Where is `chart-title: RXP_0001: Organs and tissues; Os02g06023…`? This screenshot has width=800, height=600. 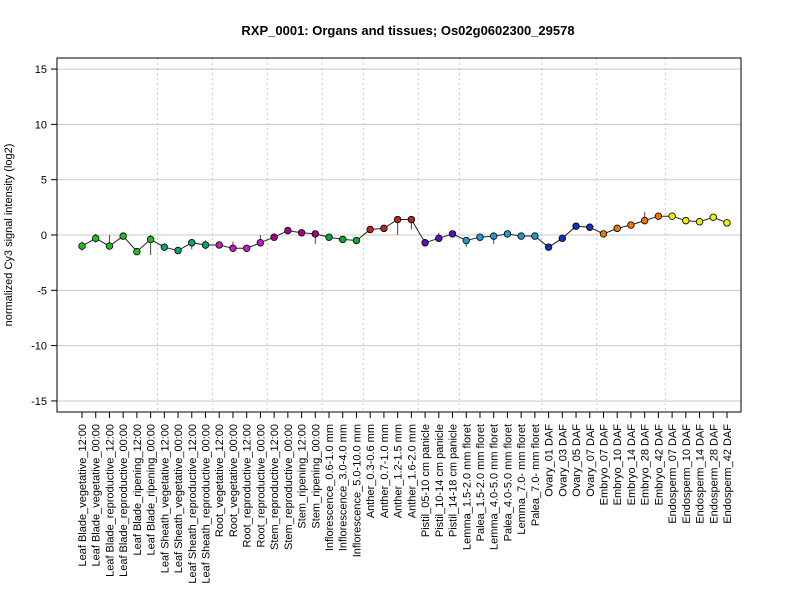 chart-title: RXP_0001: Organs and tissues; Os02g06023… is located at coordinates (407, 30).